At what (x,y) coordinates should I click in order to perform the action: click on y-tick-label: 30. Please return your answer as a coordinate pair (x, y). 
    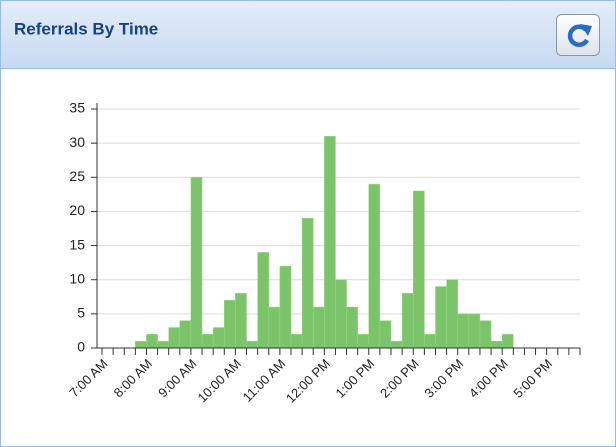
    Looking at the image, I should click on (77, 142).